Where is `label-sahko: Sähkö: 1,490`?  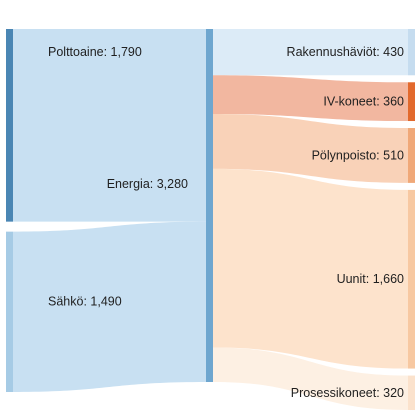
label-sahko: Sähkö: 1,490 is located at coordinates (85, 302).